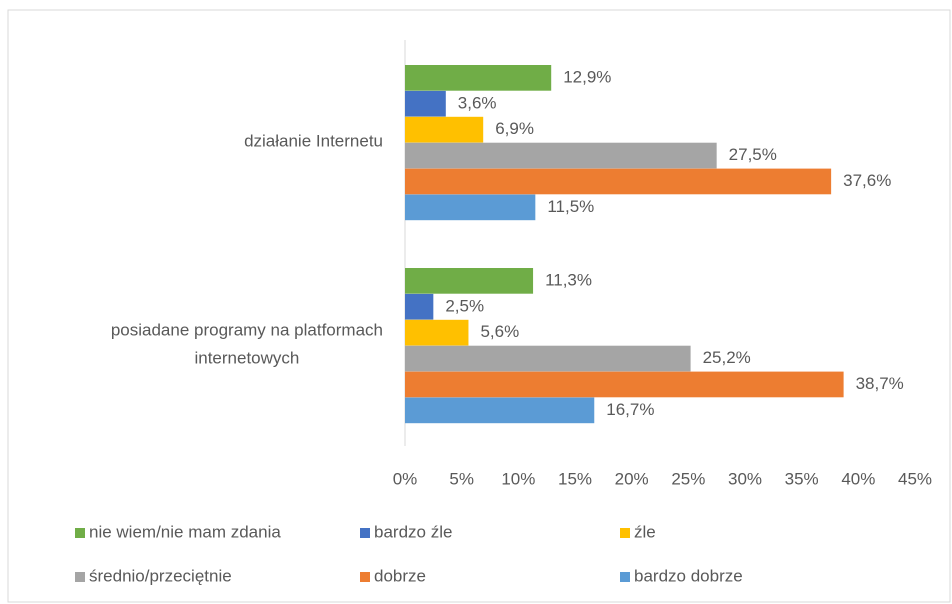 Image resolution: width=952 pixels, height=604 pixels. What do you see at coordinates (727, 357) in the screenshot?
I see `data-label: 25,2%` at bounding box center [727, 357].